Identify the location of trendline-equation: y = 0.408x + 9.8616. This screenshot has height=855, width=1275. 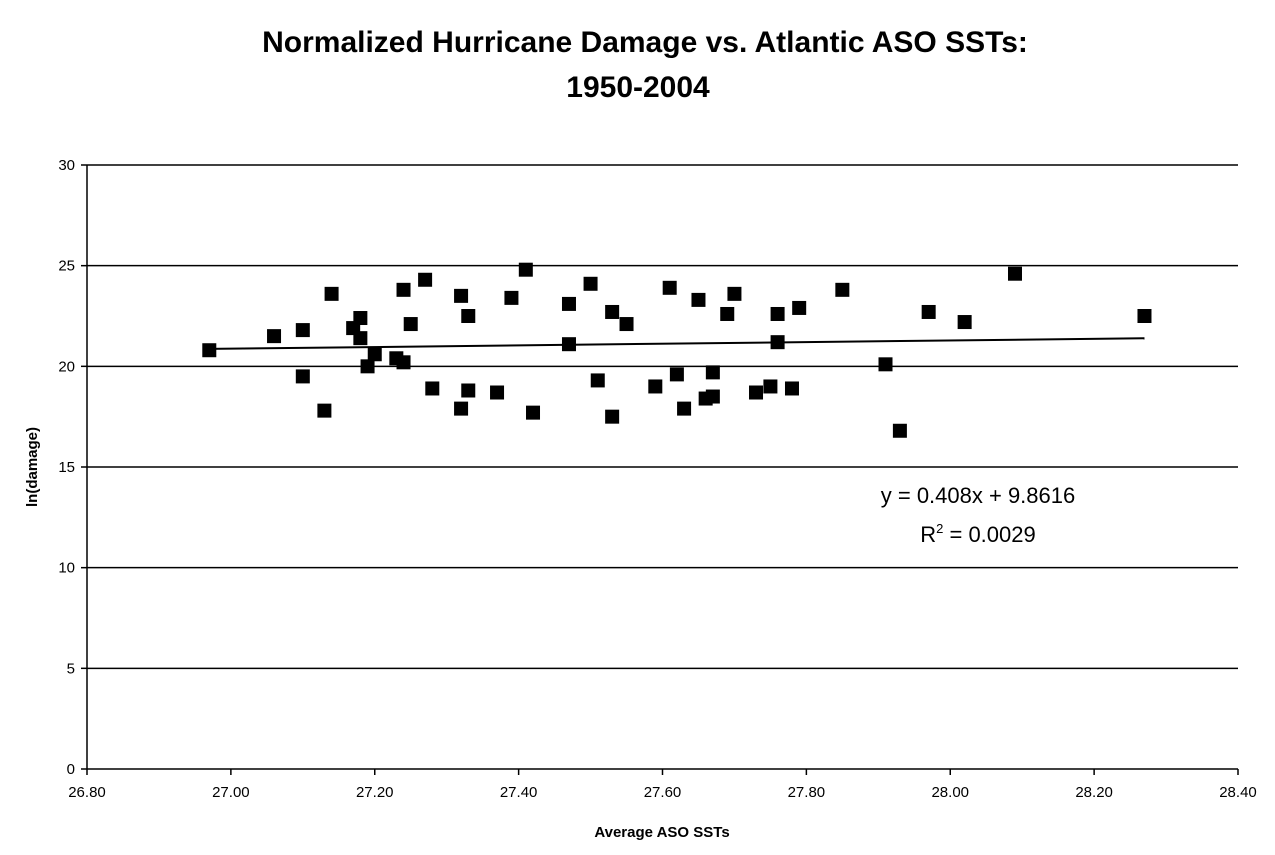
(978, 495).